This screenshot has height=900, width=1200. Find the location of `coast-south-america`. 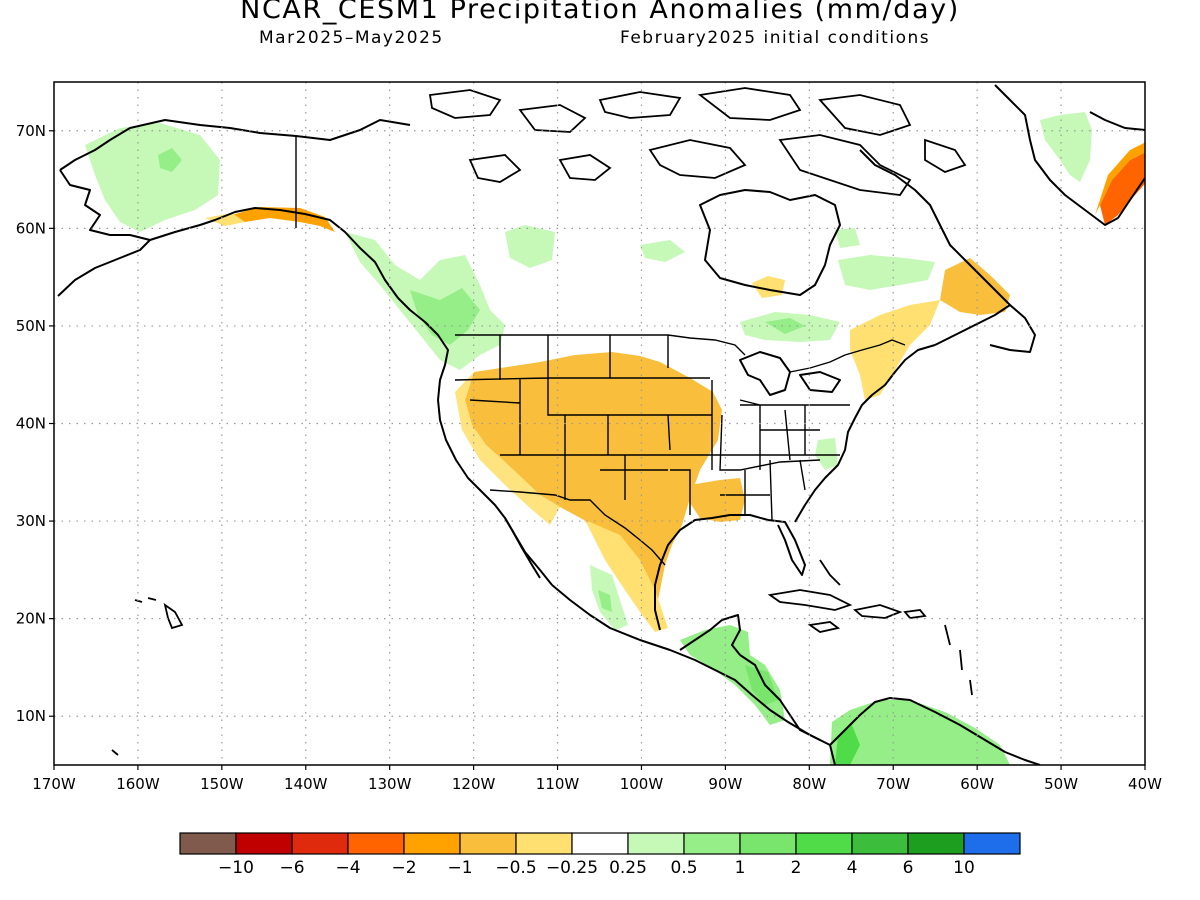

coast-south-america is located at coordinates (935, 731).